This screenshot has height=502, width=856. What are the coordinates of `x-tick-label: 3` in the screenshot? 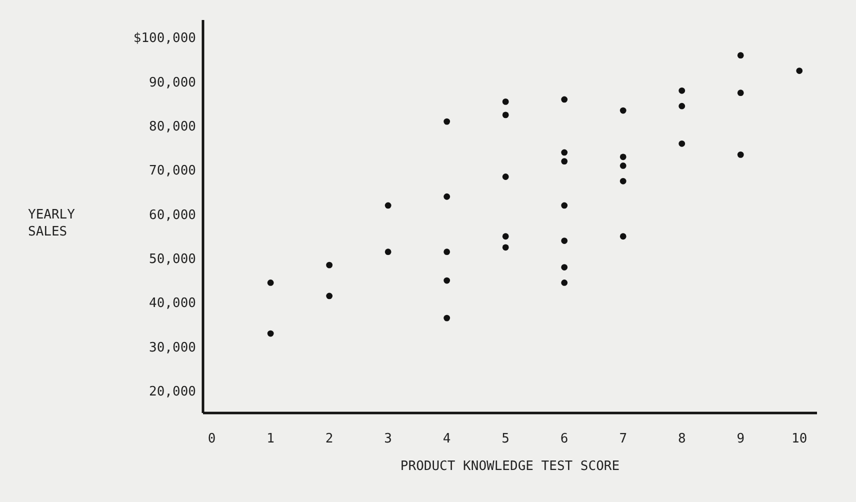 It's located at (388, 439).